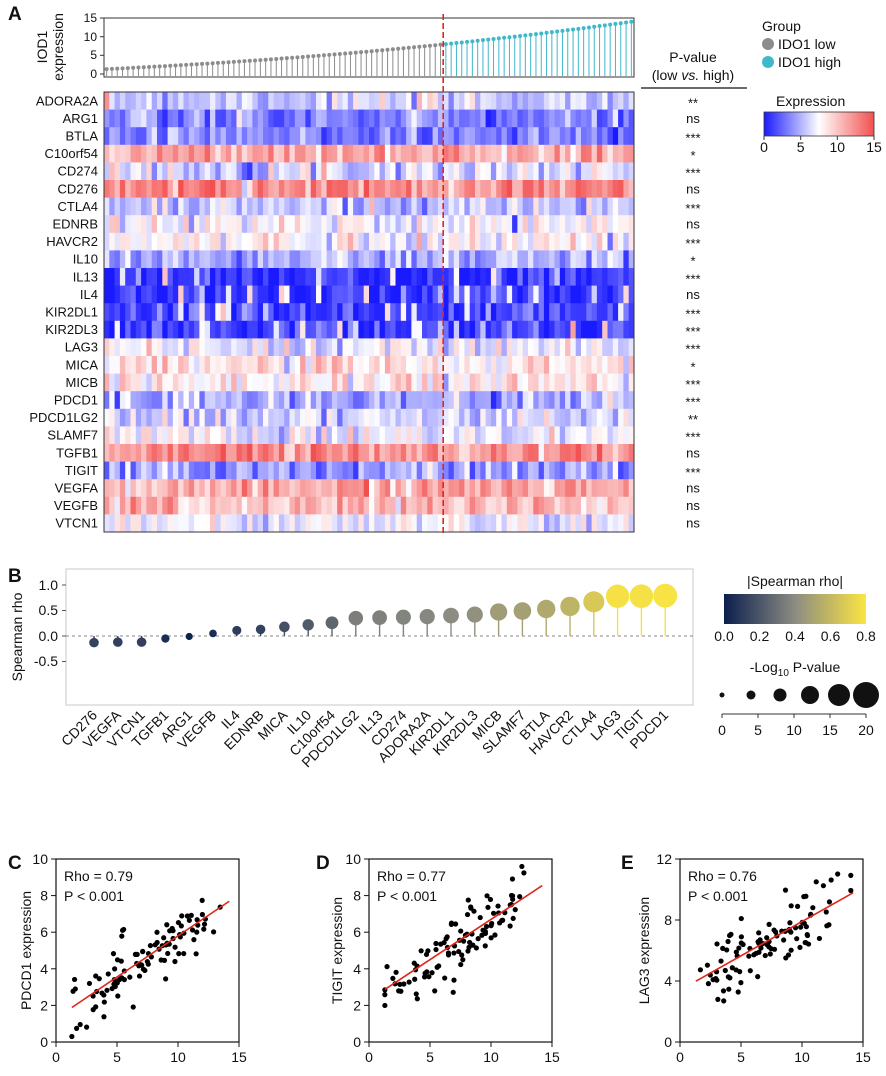  I want to click on group-legend: Group IDO1 low IDO1 high, so click(801, 44).